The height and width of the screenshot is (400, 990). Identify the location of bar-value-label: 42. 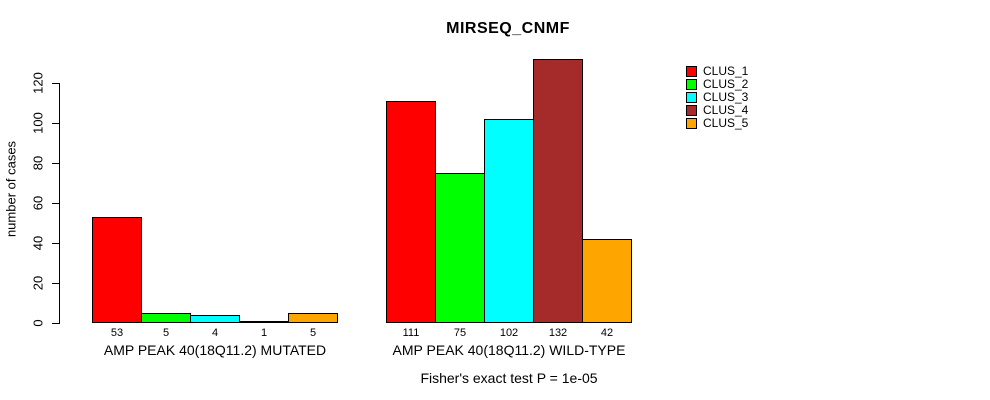
(607, 333).